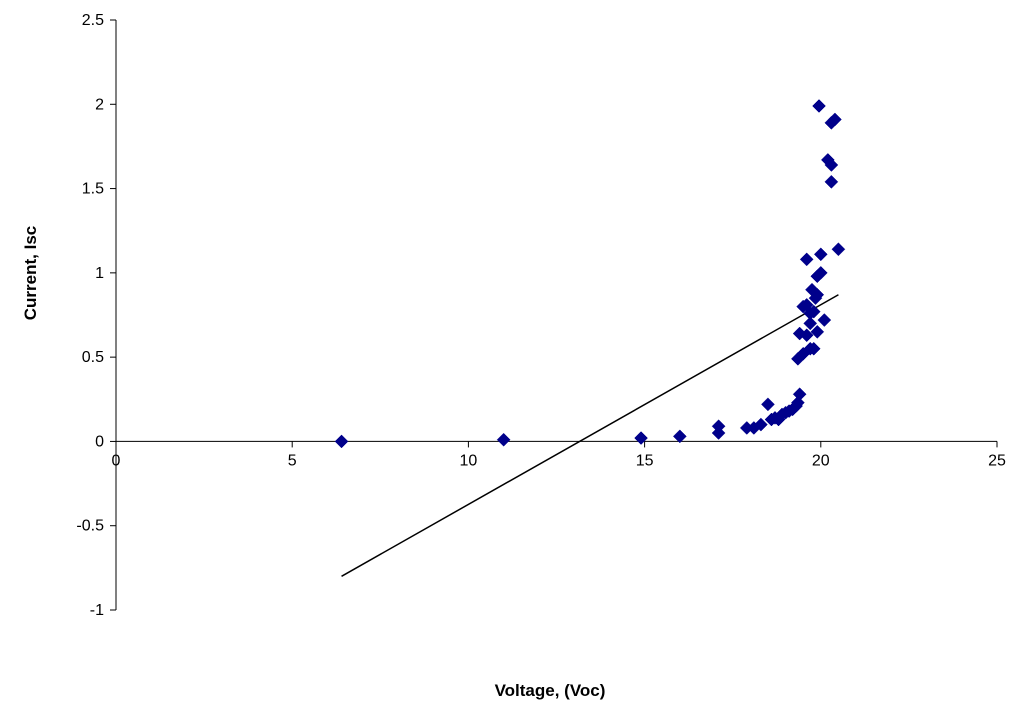 Image resolution: width=1012 pixels, height=702 pixels. Describe the element at coordinates (93, 20) in the screenshot. I see `y-tick-label: 2.5` at that location.